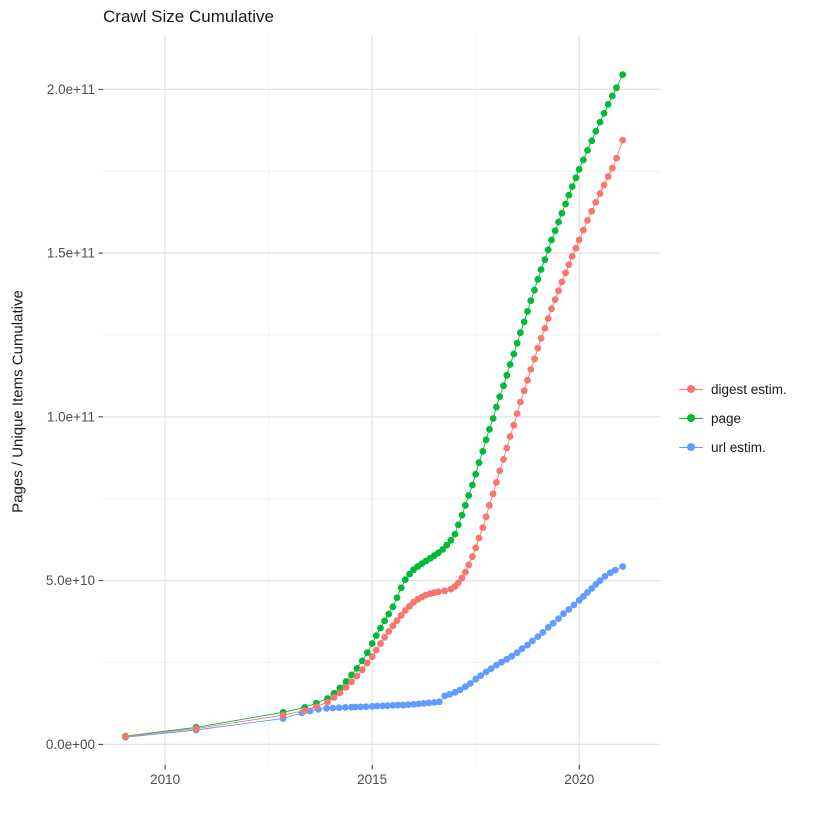 The image size is (826, 827). What do you see at coordinates (733, 389) in the screenshot?
I see `legend-item-digest-estim-: digest estim.` at bounding box center [733, 389].